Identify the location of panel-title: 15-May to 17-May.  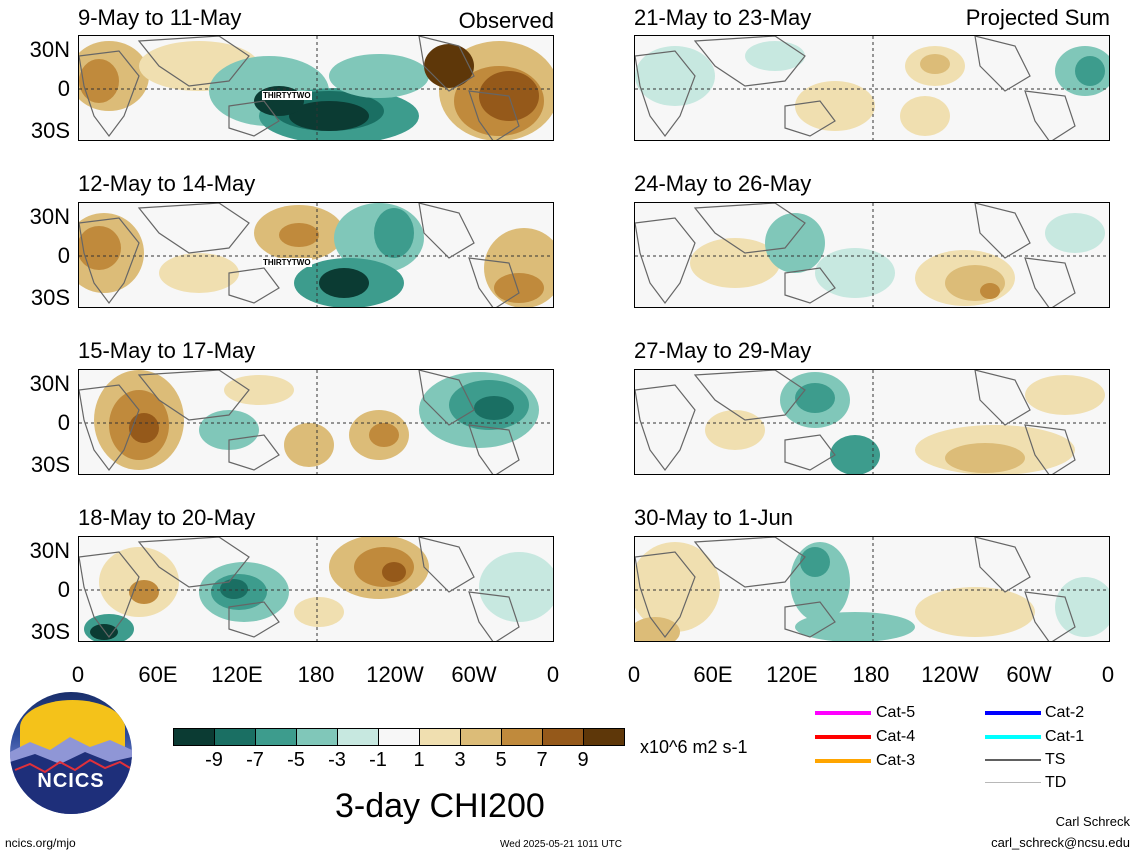
(167, 350).